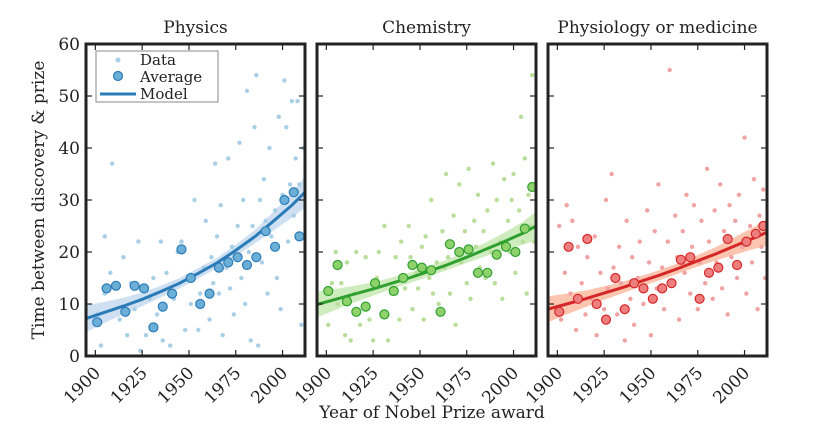 This screenshot has width=827, height=441. What do you see at coordinates (164, 94) in the screenshot?
I see `legend-model-label: Model` at bounding box center [164, 94].